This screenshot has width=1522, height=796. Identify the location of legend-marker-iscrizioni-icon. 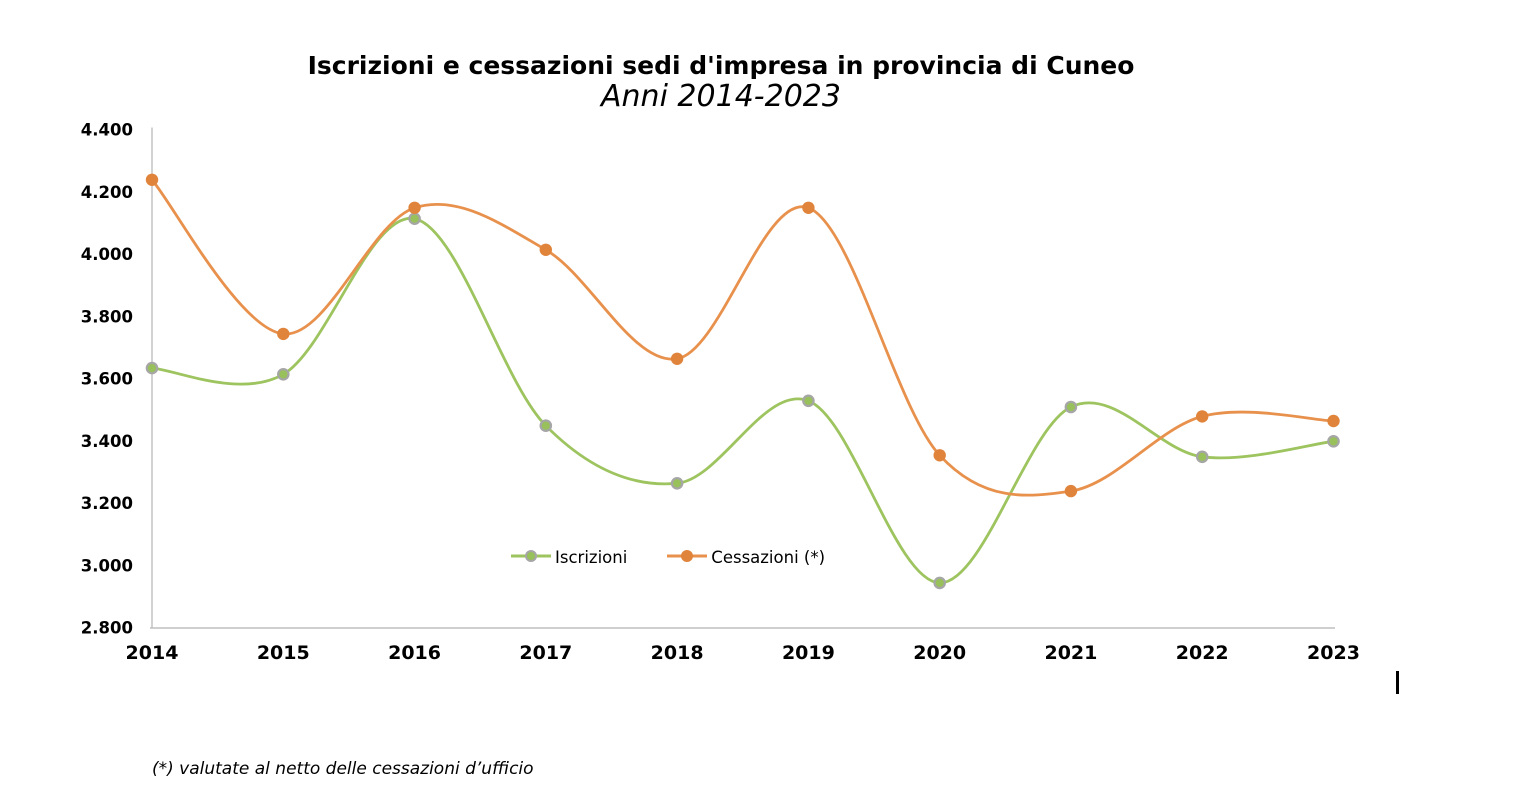
(531, 558).